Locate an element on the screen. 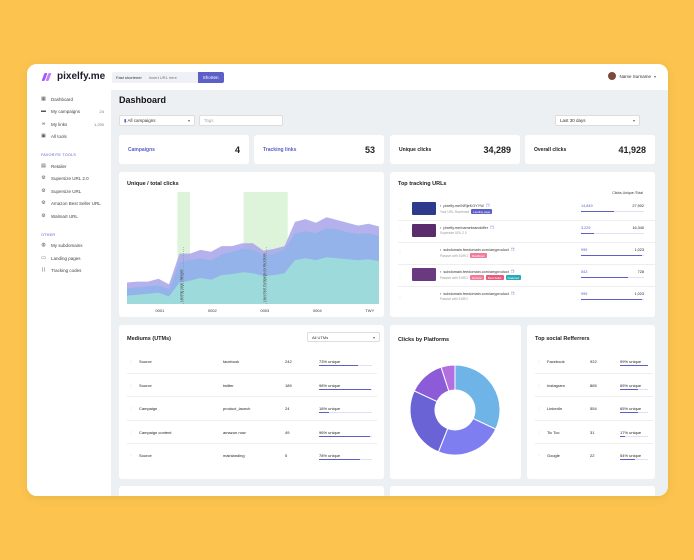 The image size is (694, 560). grid-icon: ▦ is located at coordinates (43, 98).